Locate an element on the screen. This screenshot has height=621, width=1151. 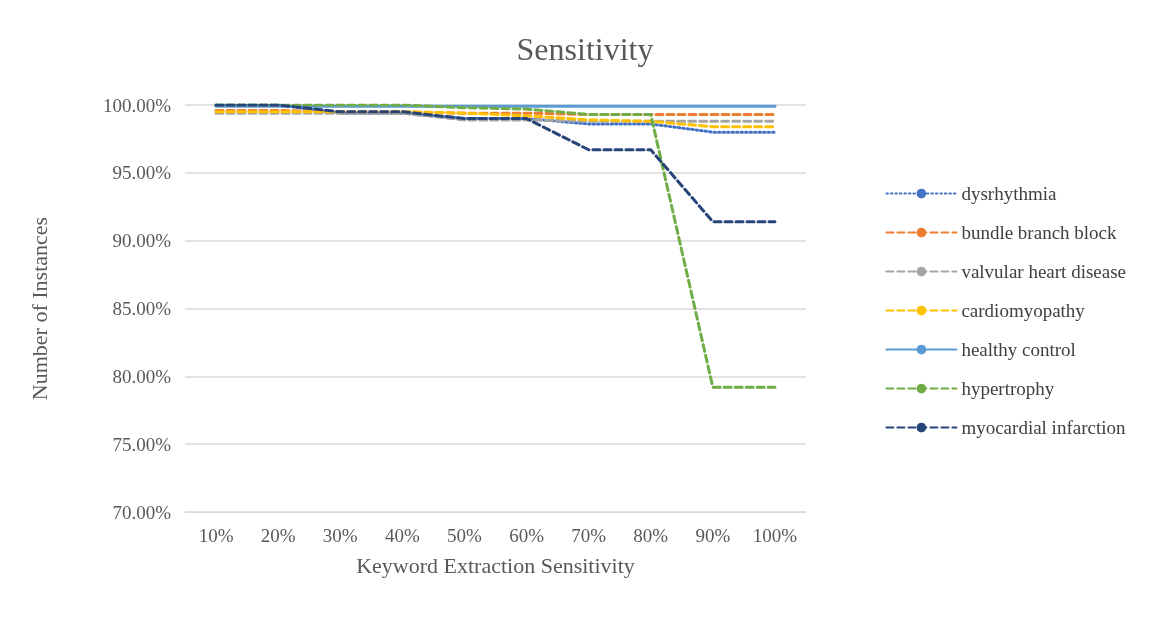
x-tick-label: 30% is located at coordinates (340, 535).